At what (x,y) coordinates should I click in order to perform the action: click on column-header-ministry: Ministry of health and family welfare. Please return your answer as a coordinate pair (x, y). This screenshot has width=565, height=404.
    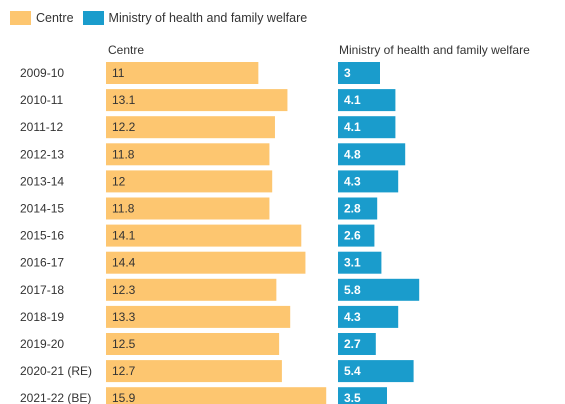
    Looking at the image, I should click on (434, 50).